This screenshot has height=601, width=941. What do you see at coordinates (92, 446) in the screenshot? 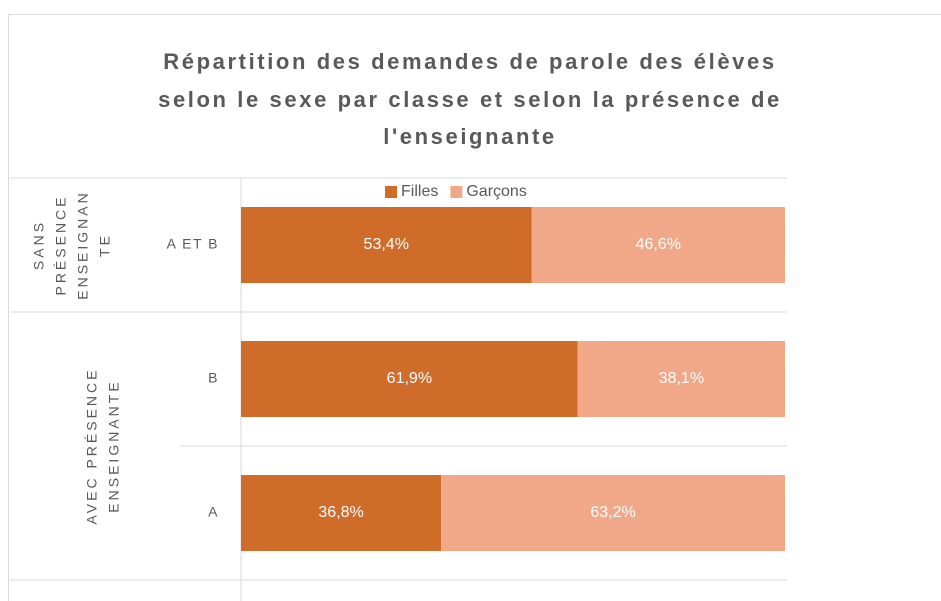
I see `group-label: AVEC PRÉSENCE` at bounding box center [92, 446].